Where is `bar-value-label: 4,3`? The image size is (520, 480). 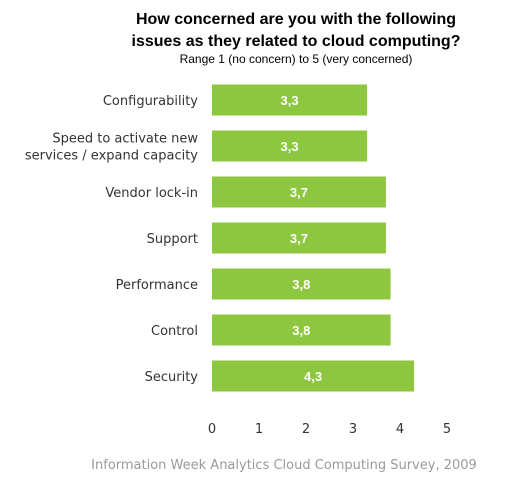
bar-value-label: 4,3 is located at coordinates (313, 376).